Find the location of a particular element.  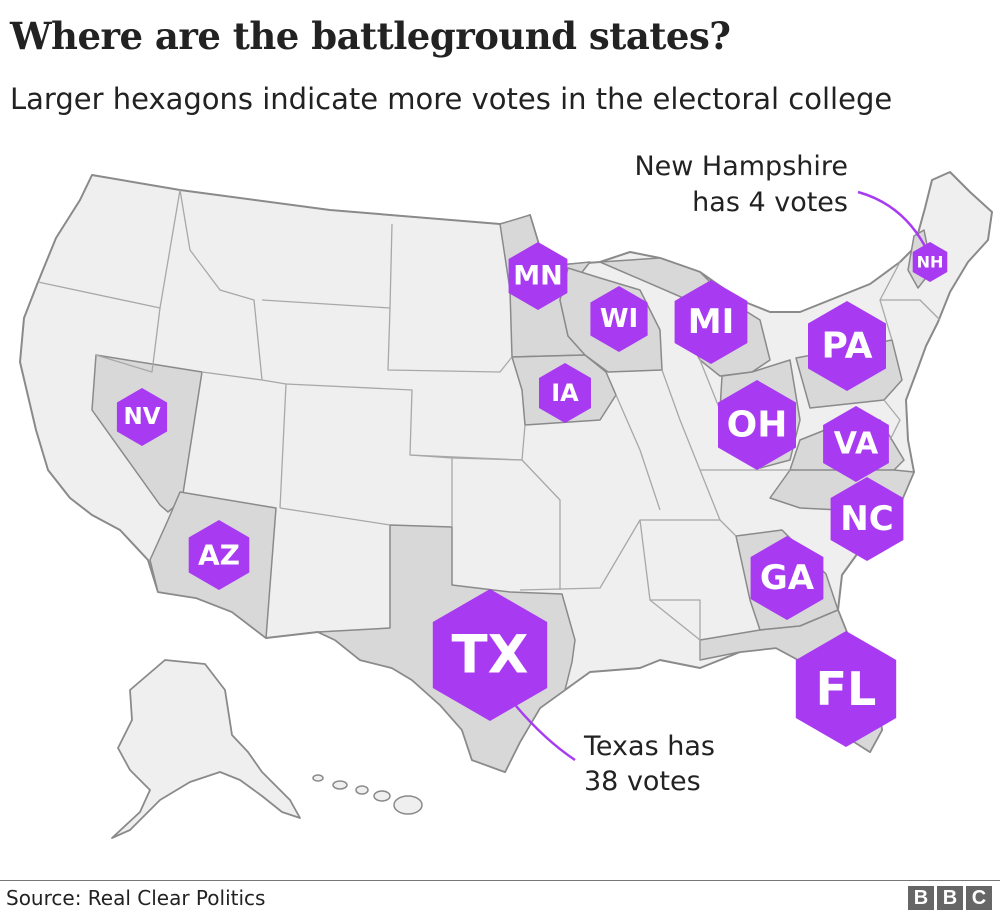

nh-annotation-line1: New Hampshire is located at coordinates (741, 166).